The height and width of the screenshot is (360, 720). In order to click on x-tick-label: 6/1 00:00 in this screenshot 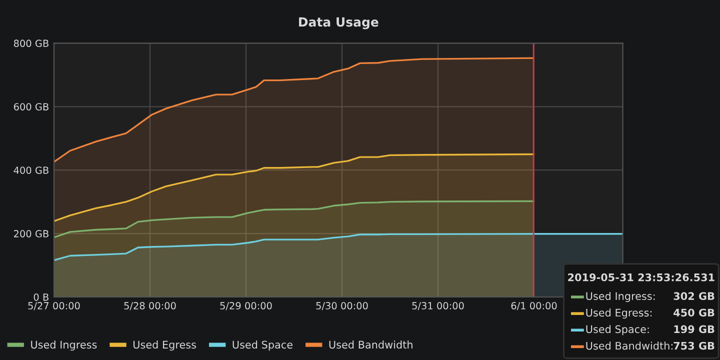, I will do `click(534, 306)`.